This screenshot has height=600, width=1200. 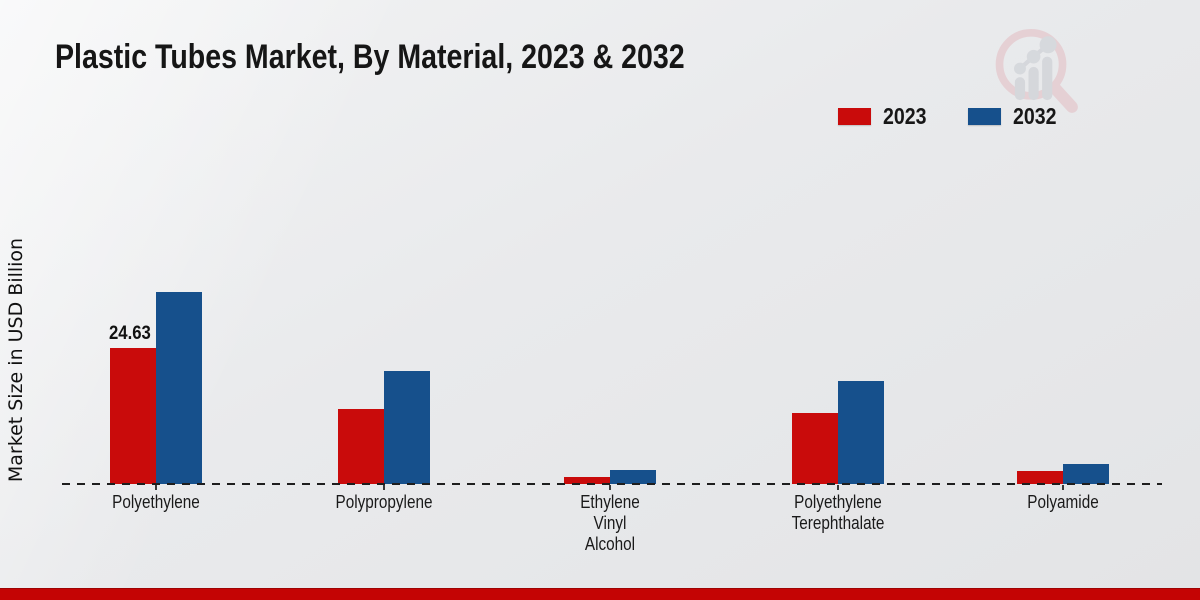 What do you see at coordinates (407, 427) in the screenshot?
I see `bar-2032-polypropylene` at bounding box center [407, 427].